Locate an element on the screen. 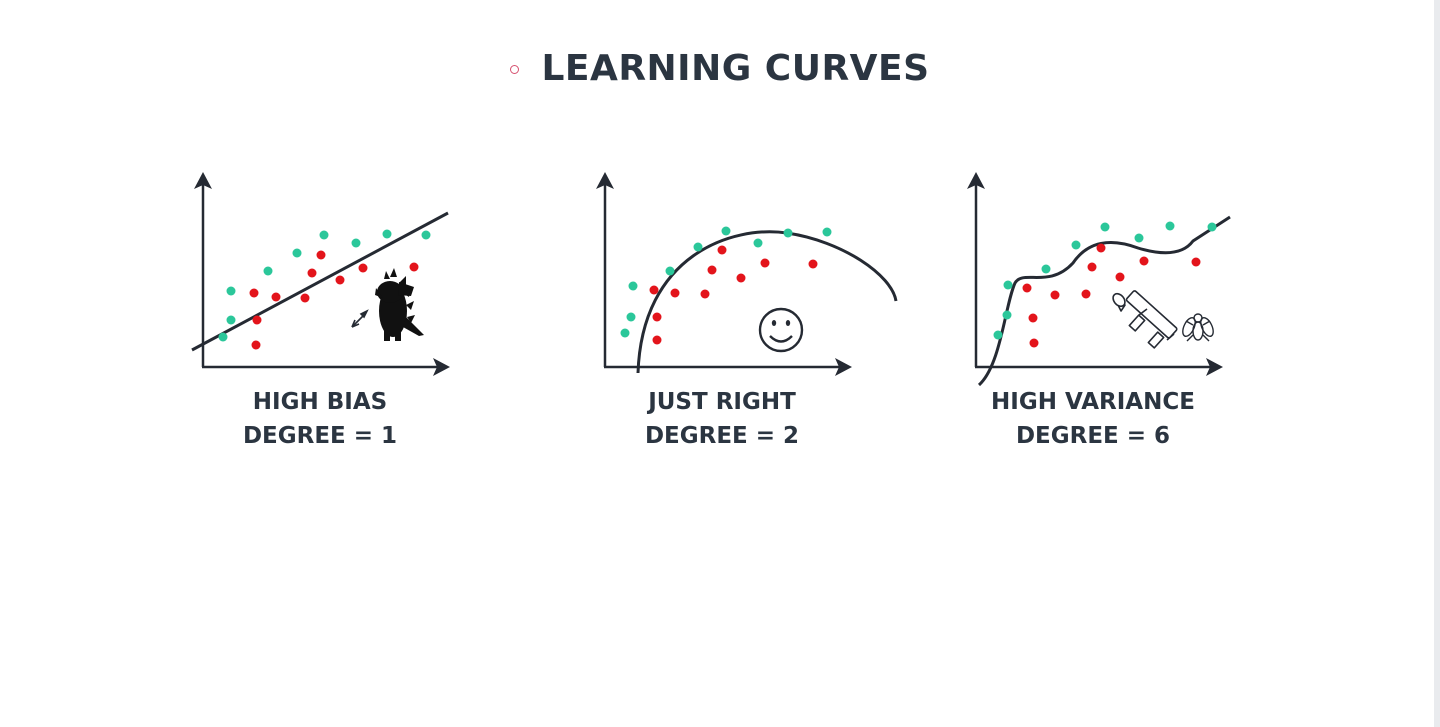  high-variance-plot is located at coordinates (1099, 279).